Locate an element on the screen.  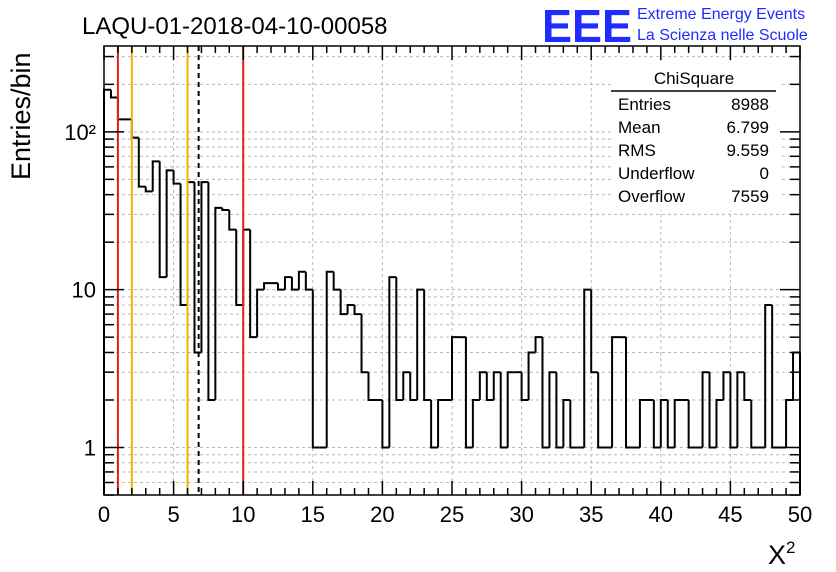
x-tick-label: 10 is located at coordinates (243, 514).